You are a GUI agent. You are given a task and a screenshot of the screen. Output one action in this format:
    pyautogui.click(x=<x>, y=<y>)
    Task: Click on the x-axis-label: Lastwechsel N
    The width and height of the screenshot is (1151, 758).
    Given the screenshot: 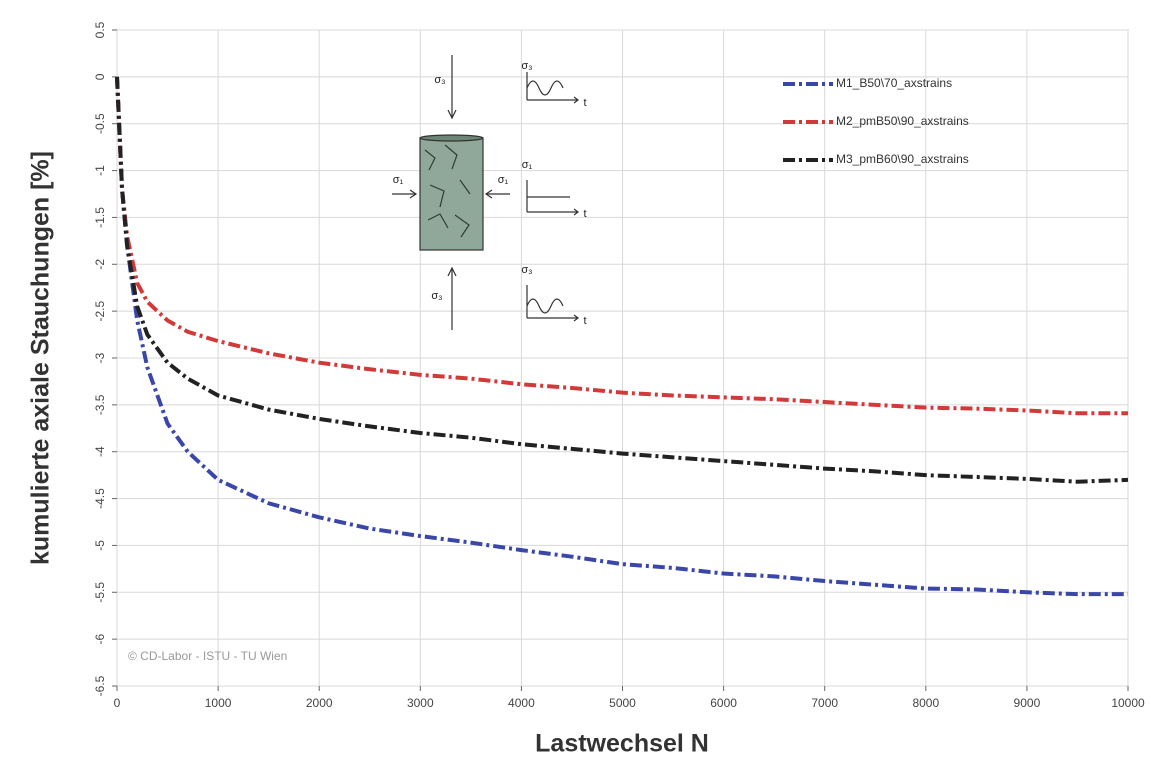 What is the action you would take?
    pyautogui.click(x=622, y=744)
    